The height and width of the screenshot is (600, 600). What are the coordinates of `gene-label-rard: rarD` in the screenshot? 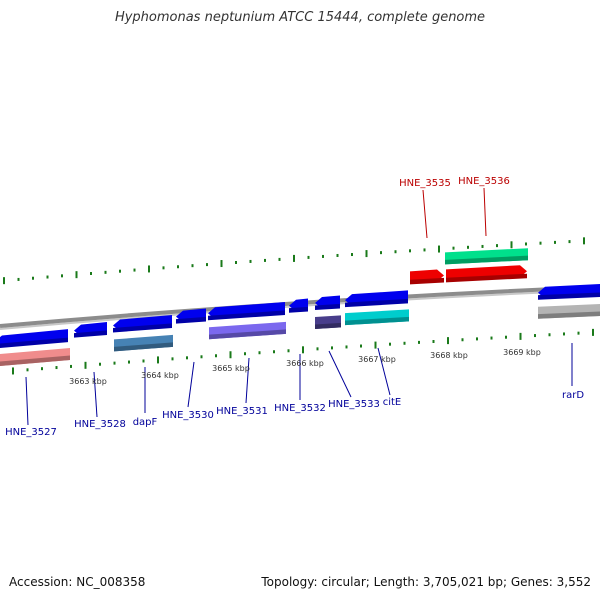 It's located at (573, 395).